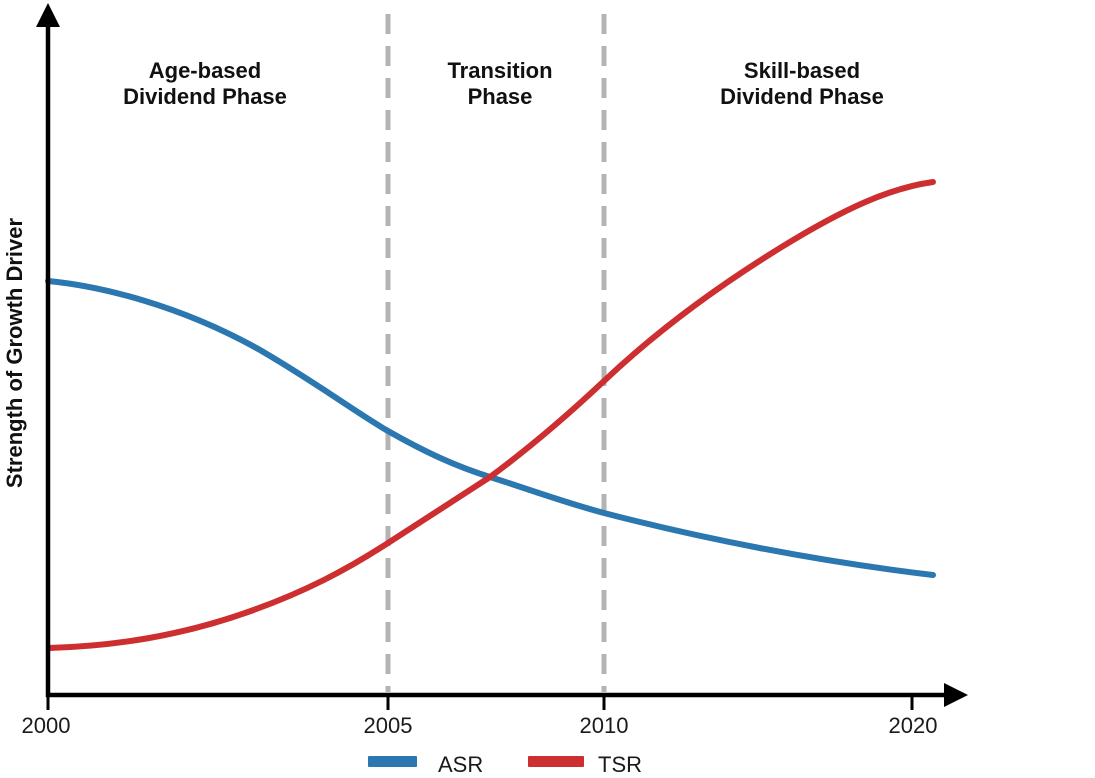 This screenshot has height=778, width=1095. I want to click on phase-label-transition-line1: Transition, so click(499, 70).